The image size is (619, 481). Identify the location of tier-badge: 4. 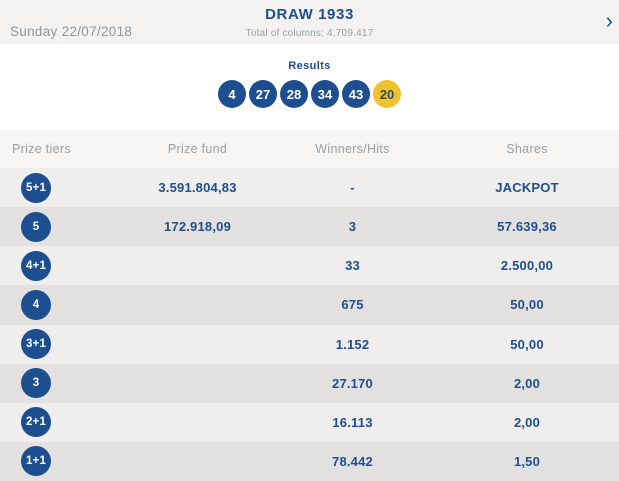
(36, 304).